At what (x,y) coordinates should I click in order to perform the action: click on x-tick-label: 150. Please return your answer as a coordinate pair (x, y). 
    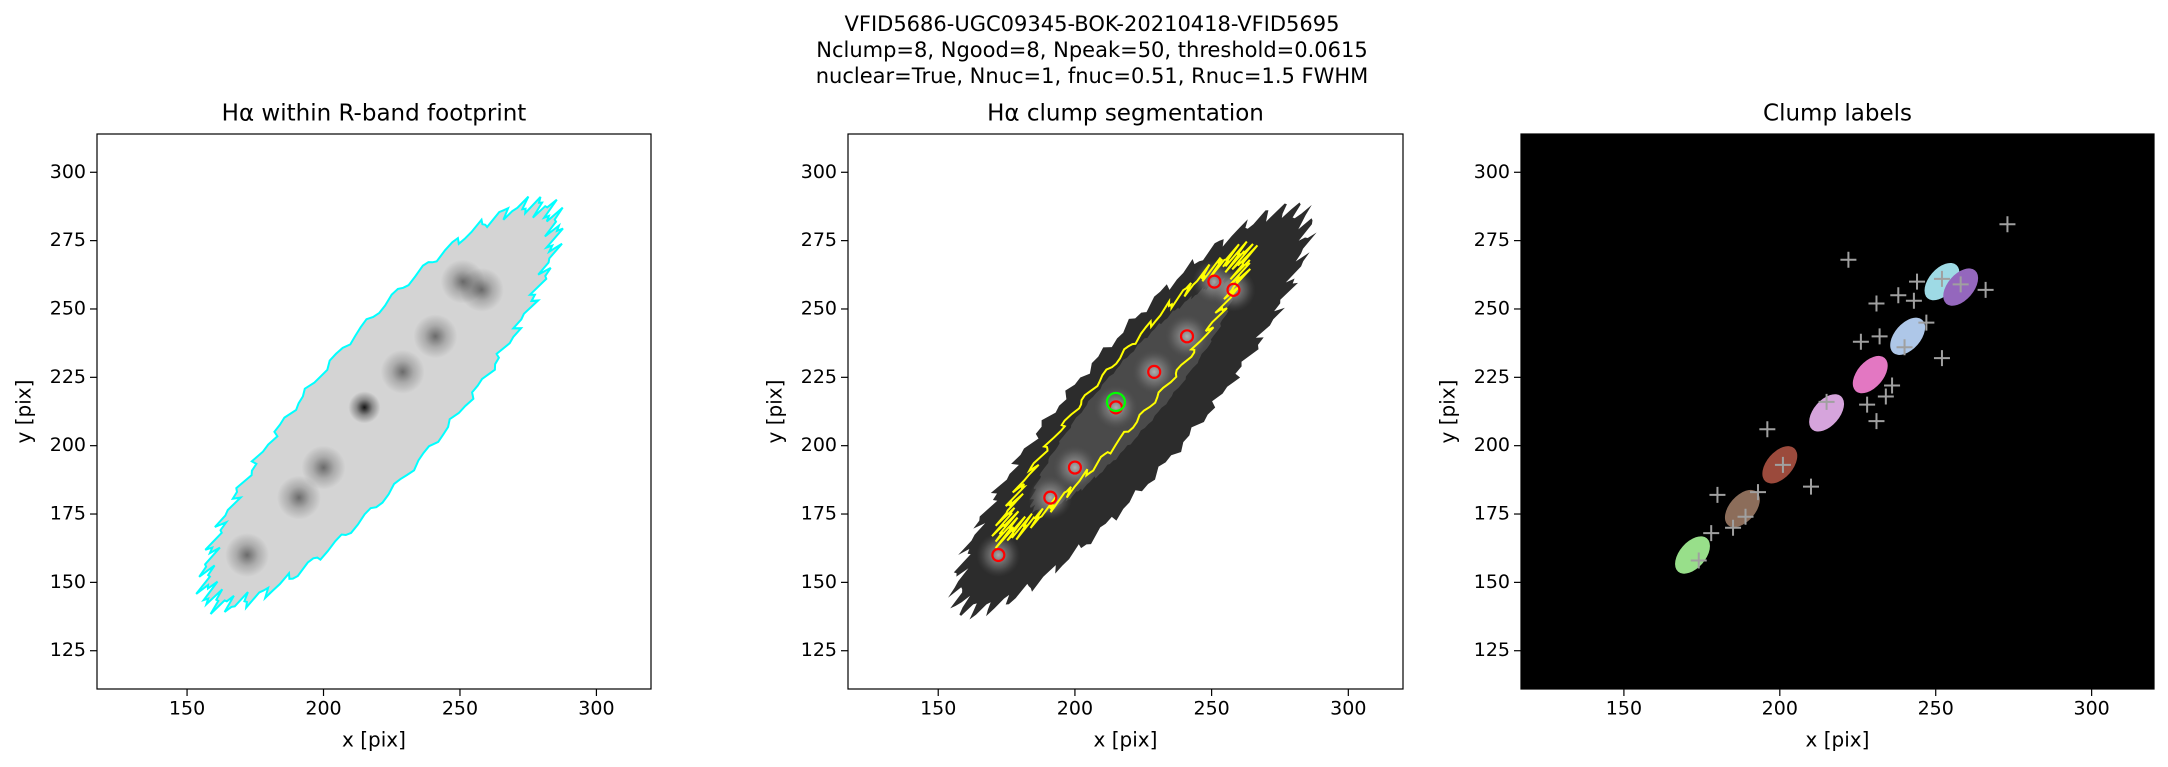
    Looking at the image, I should click on (1624, 709).